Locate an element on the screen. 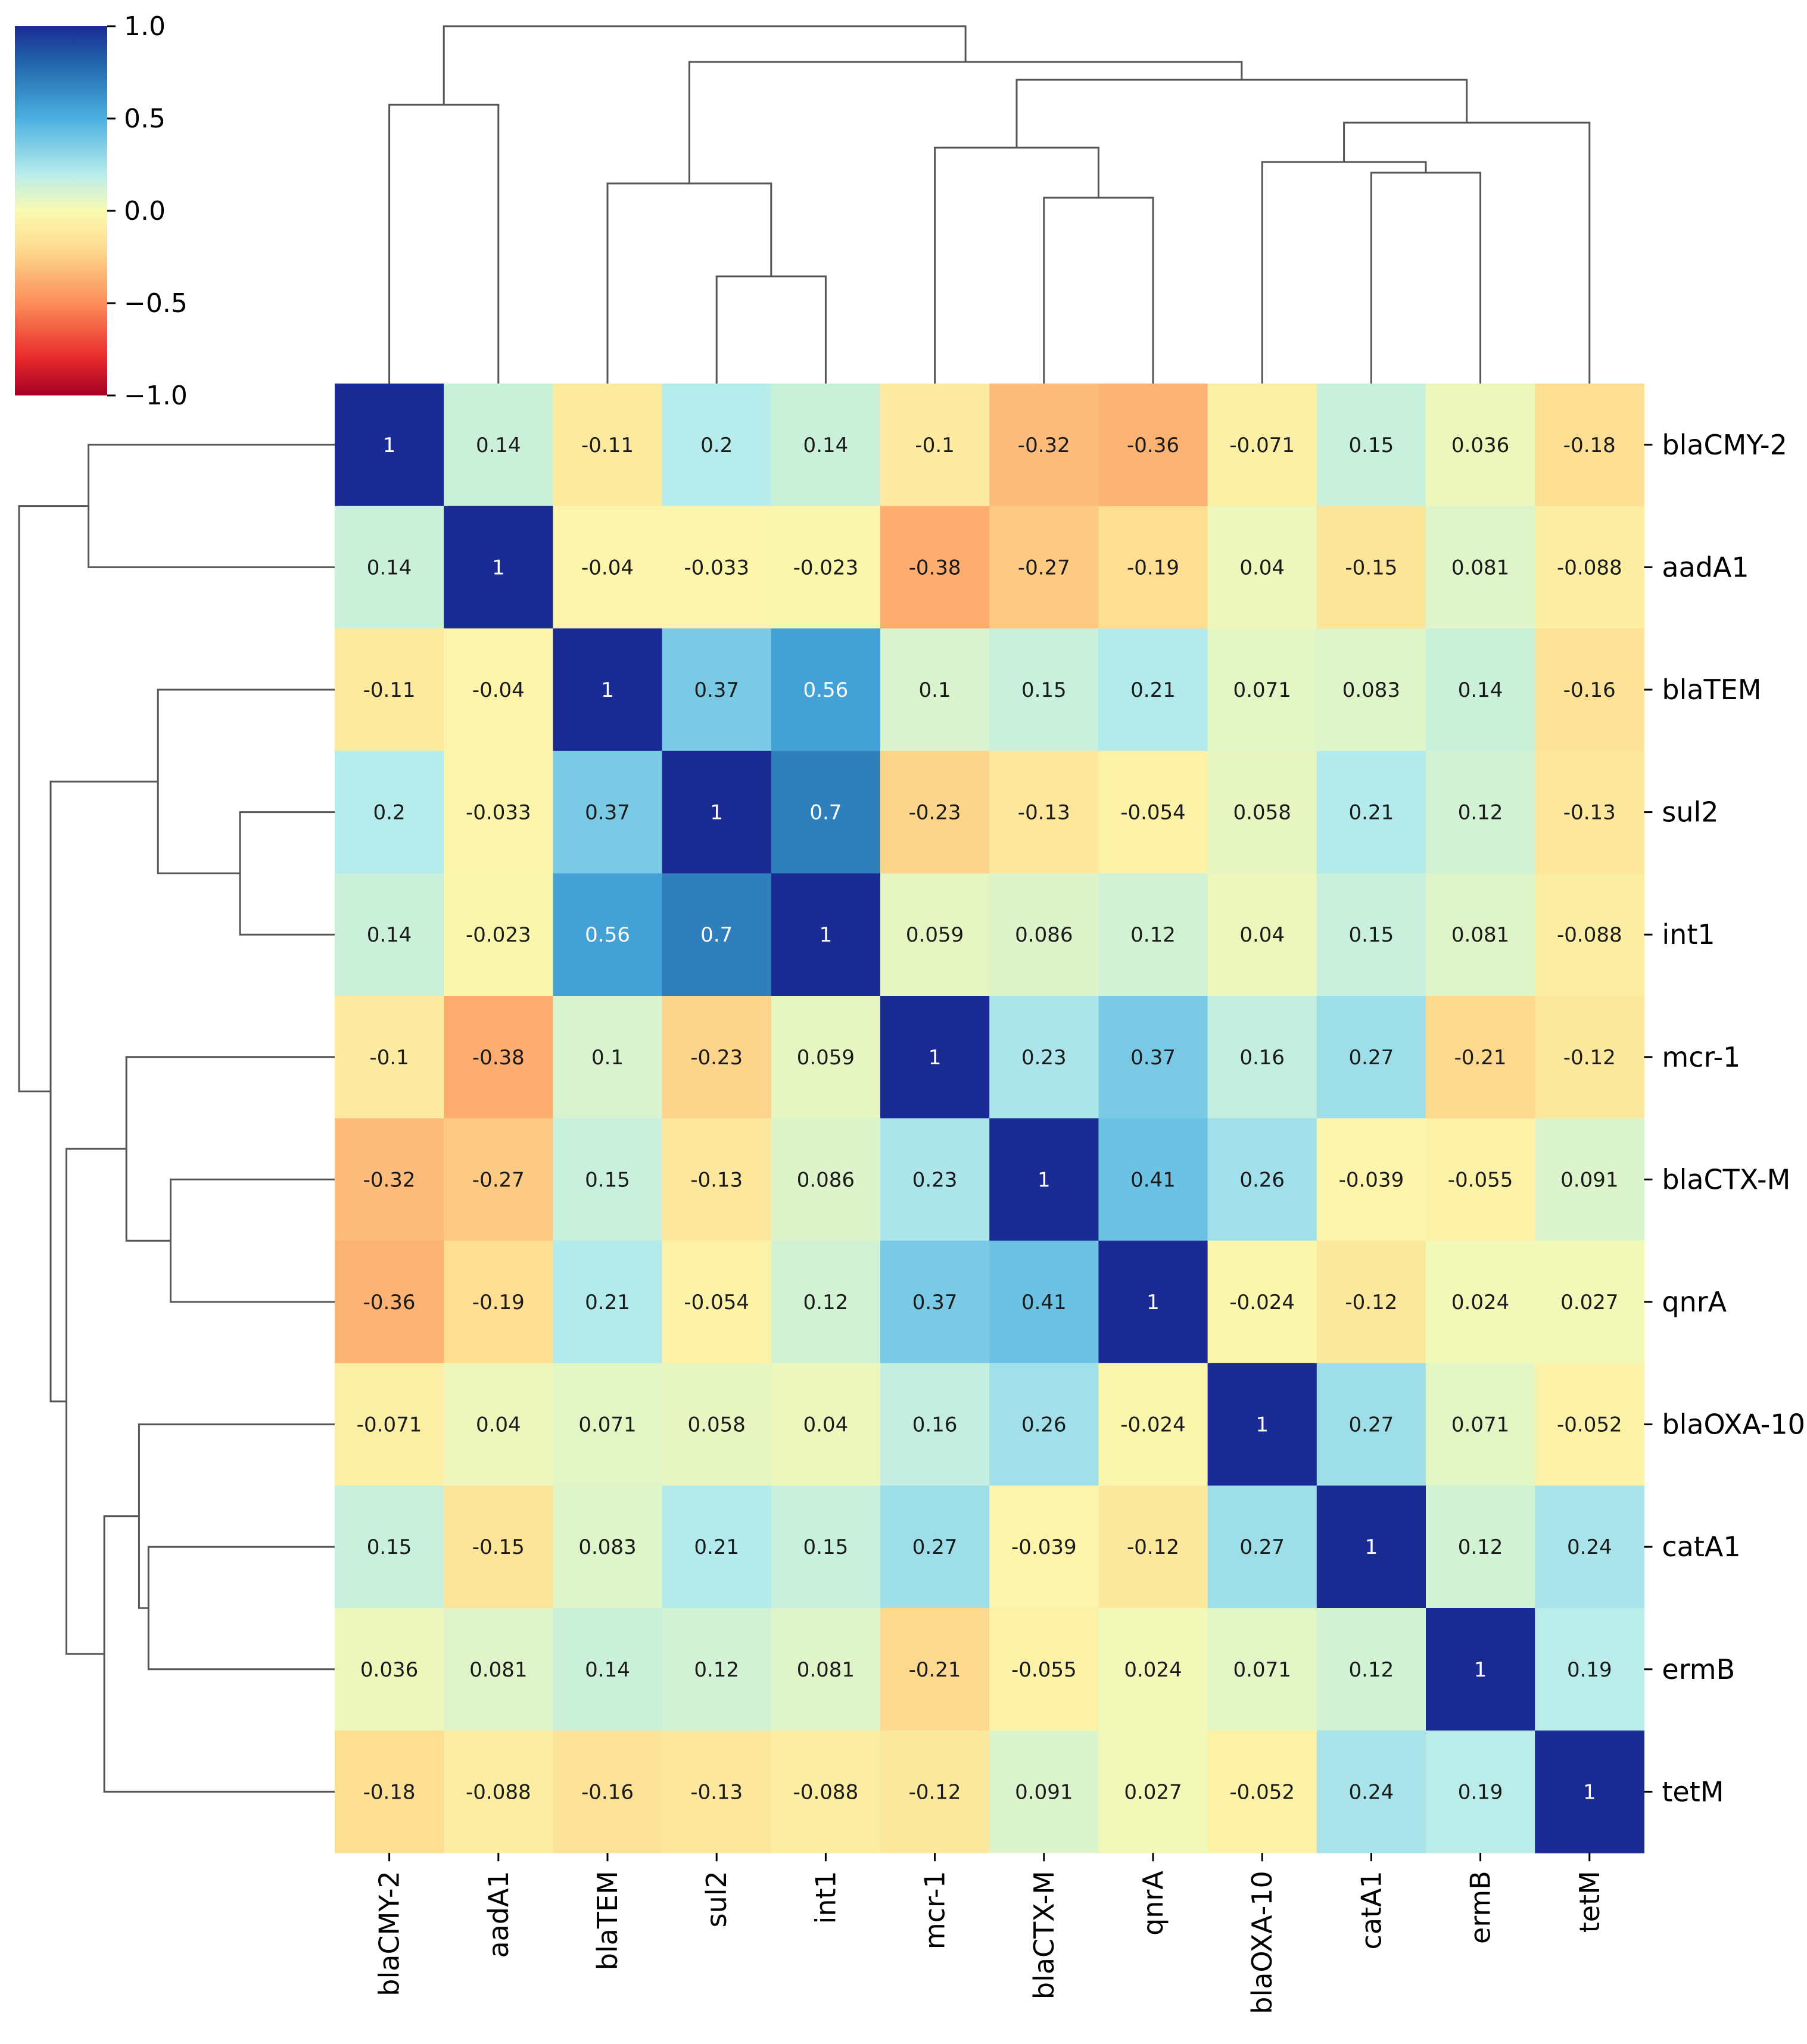  cell-value-label: 0.027 is located at coordinates (1589, 1302).